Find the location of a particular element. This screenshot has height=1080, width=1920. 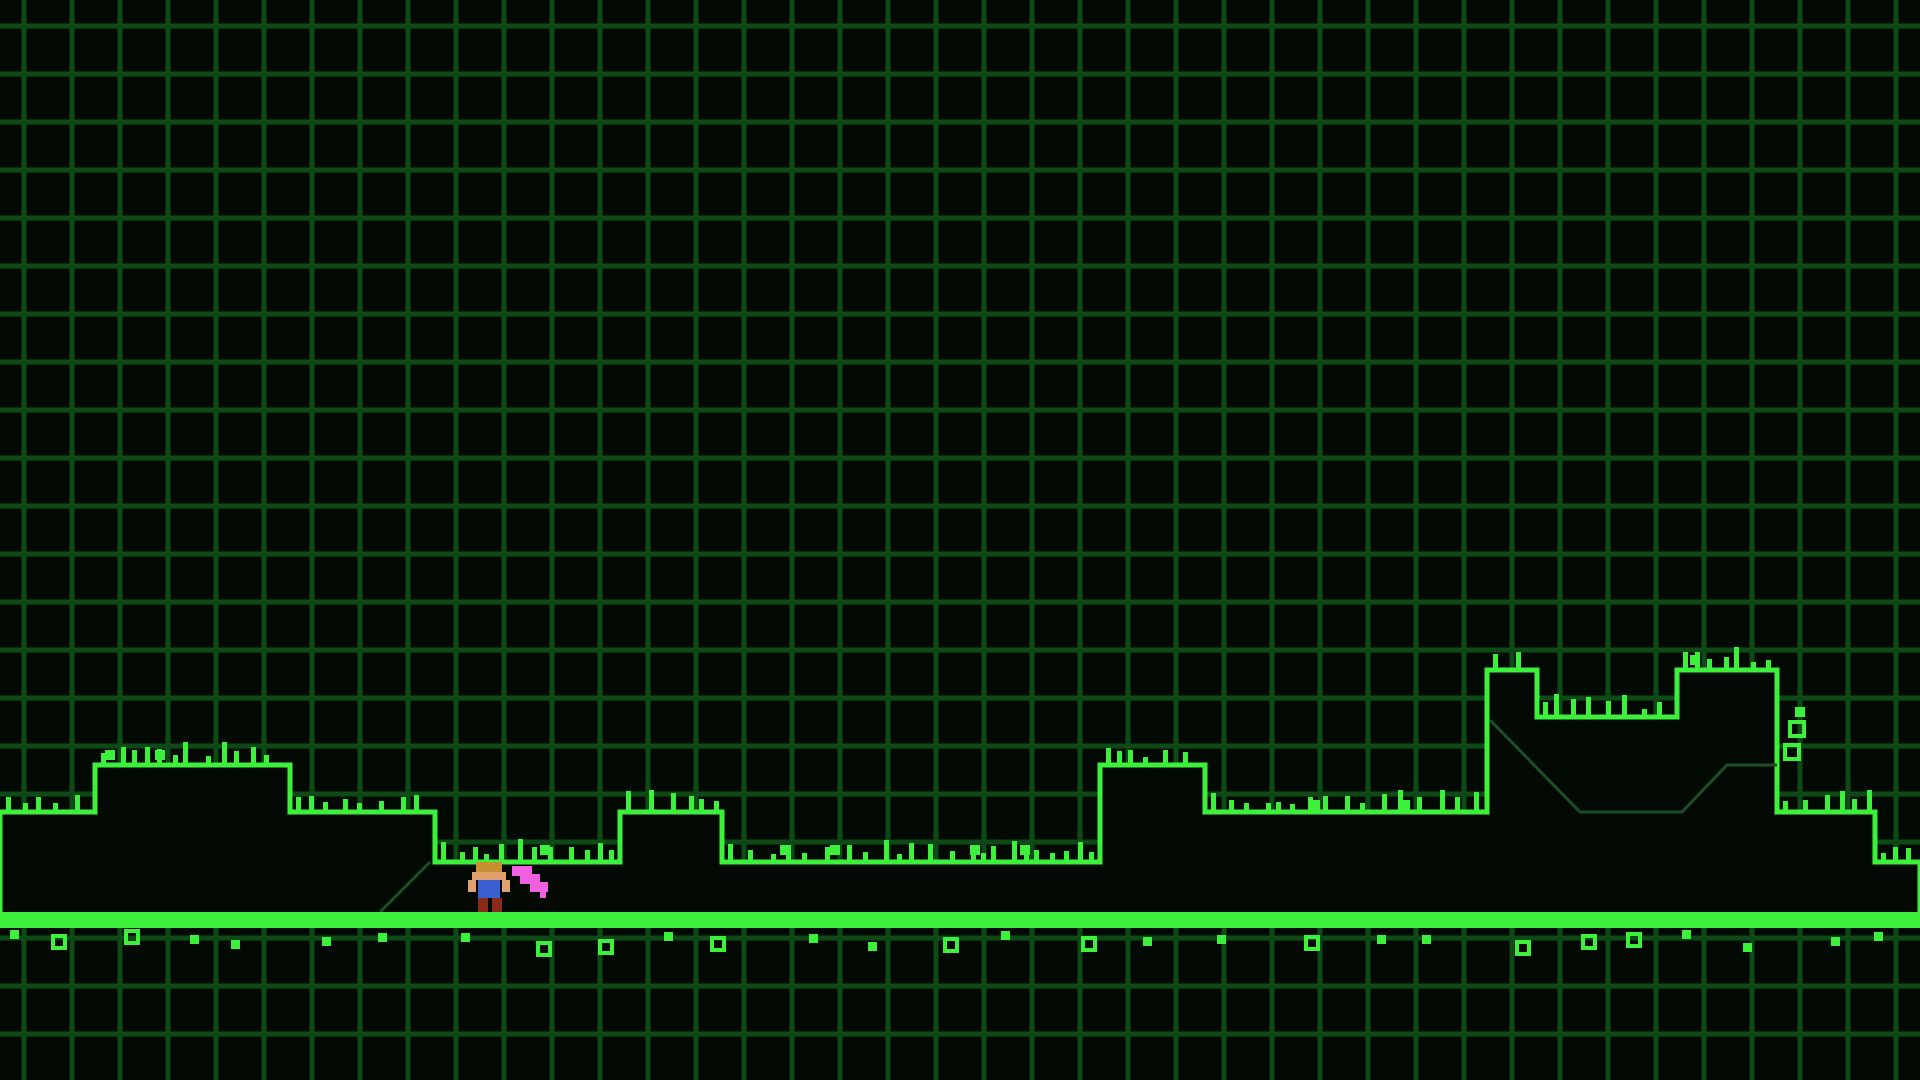

player-character is located at coordinates (508, 887).